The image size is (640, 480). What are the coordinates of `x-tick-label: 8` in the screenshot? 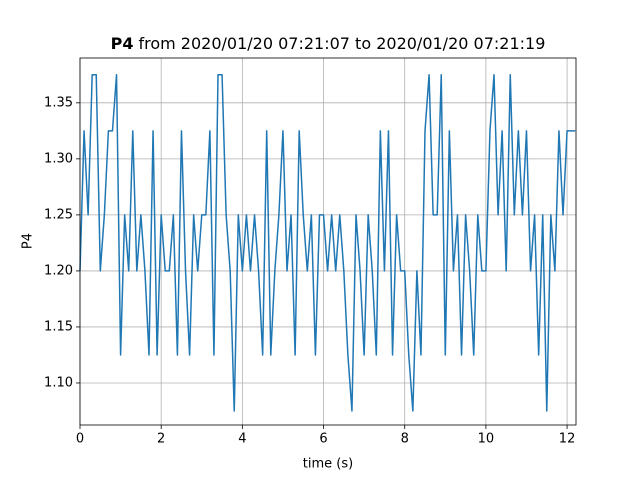 It's located at (405, 439).